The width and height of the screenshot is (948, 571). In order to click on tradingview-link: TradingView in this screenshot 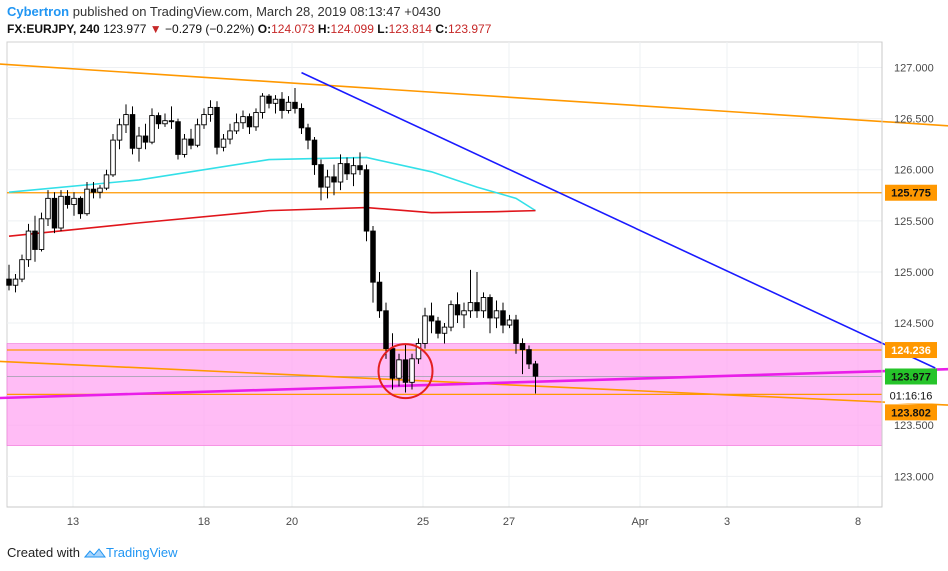, I will do `click(130, 552)`.